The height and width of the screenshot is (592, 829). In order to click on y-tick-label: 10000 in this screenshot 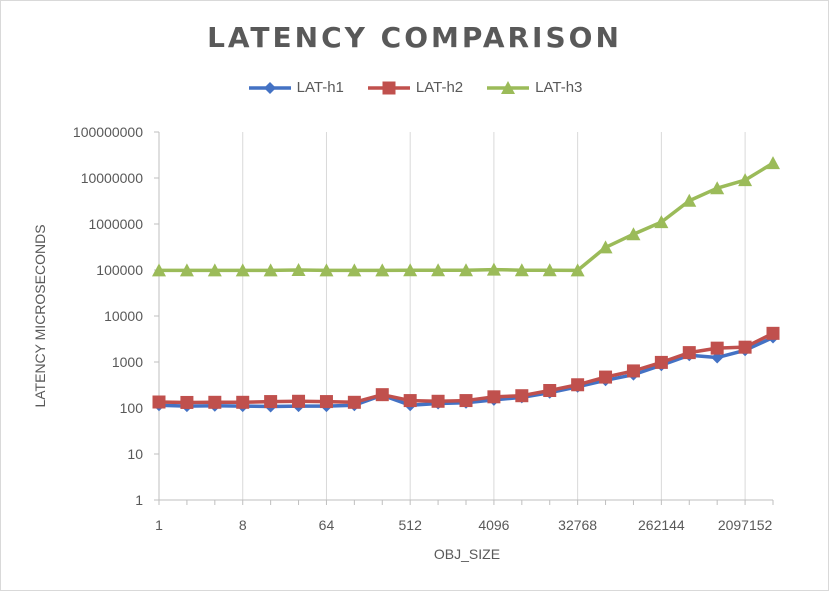, I will do `click(123, 316)`.